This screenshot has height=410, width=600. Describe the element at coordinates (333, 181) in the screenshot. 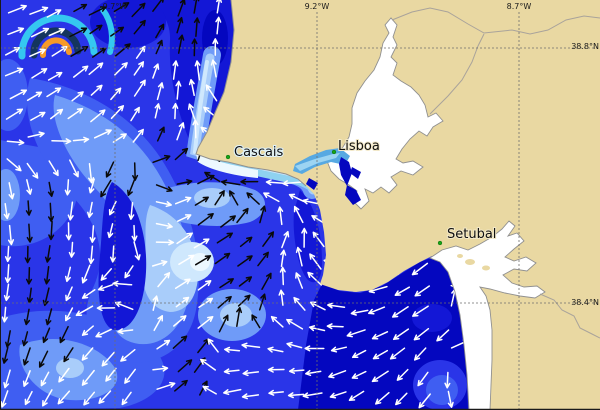

I see `strait-deep-fingers` at that location.